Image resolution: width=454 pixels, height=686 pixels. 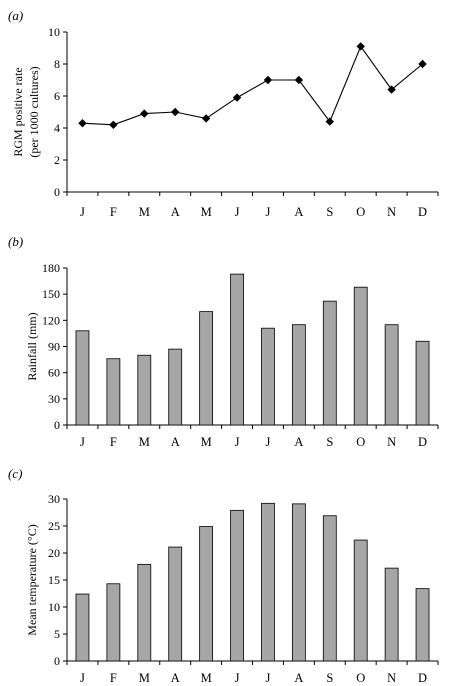 I want to click on panel-label: (c), so click(x=15, y=473).